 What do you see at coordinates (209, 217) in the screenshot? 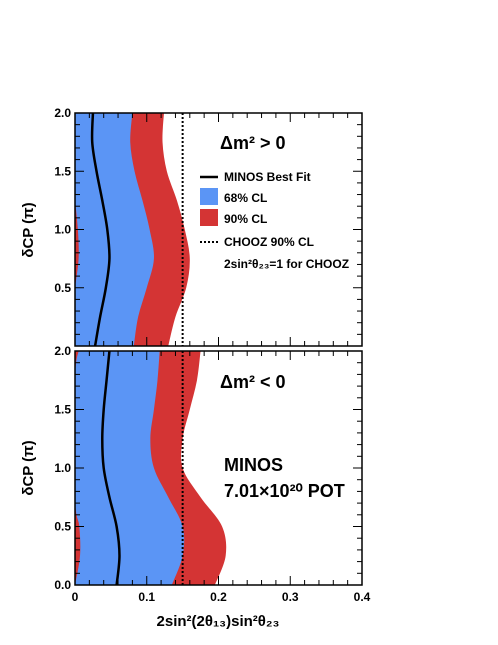
I see `legend-cl90-swatch` at bounding box center [209, 217].